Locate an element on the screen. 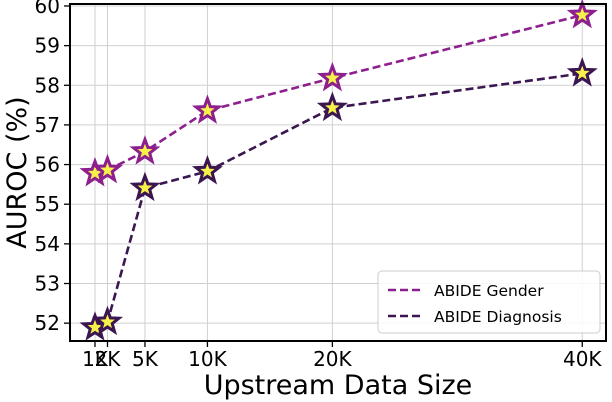 This screenshot has width=612, height=402. legend-label-abide-diagnosis: ABIDE Diagnosis is located at coordinates (498, 317).